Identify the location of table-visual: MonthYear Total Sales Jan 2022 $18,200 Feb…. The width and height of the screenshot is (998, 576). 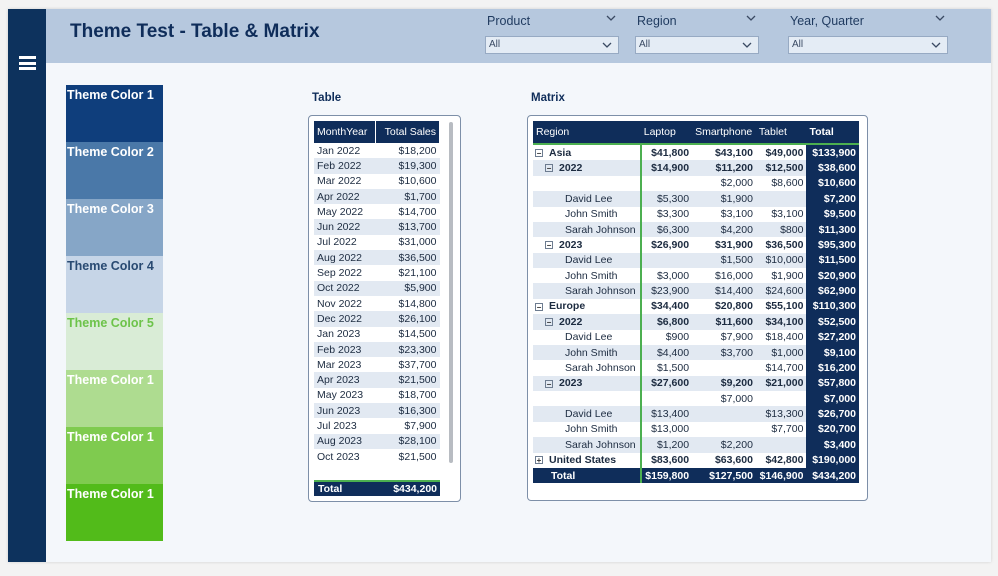
(384, 308).